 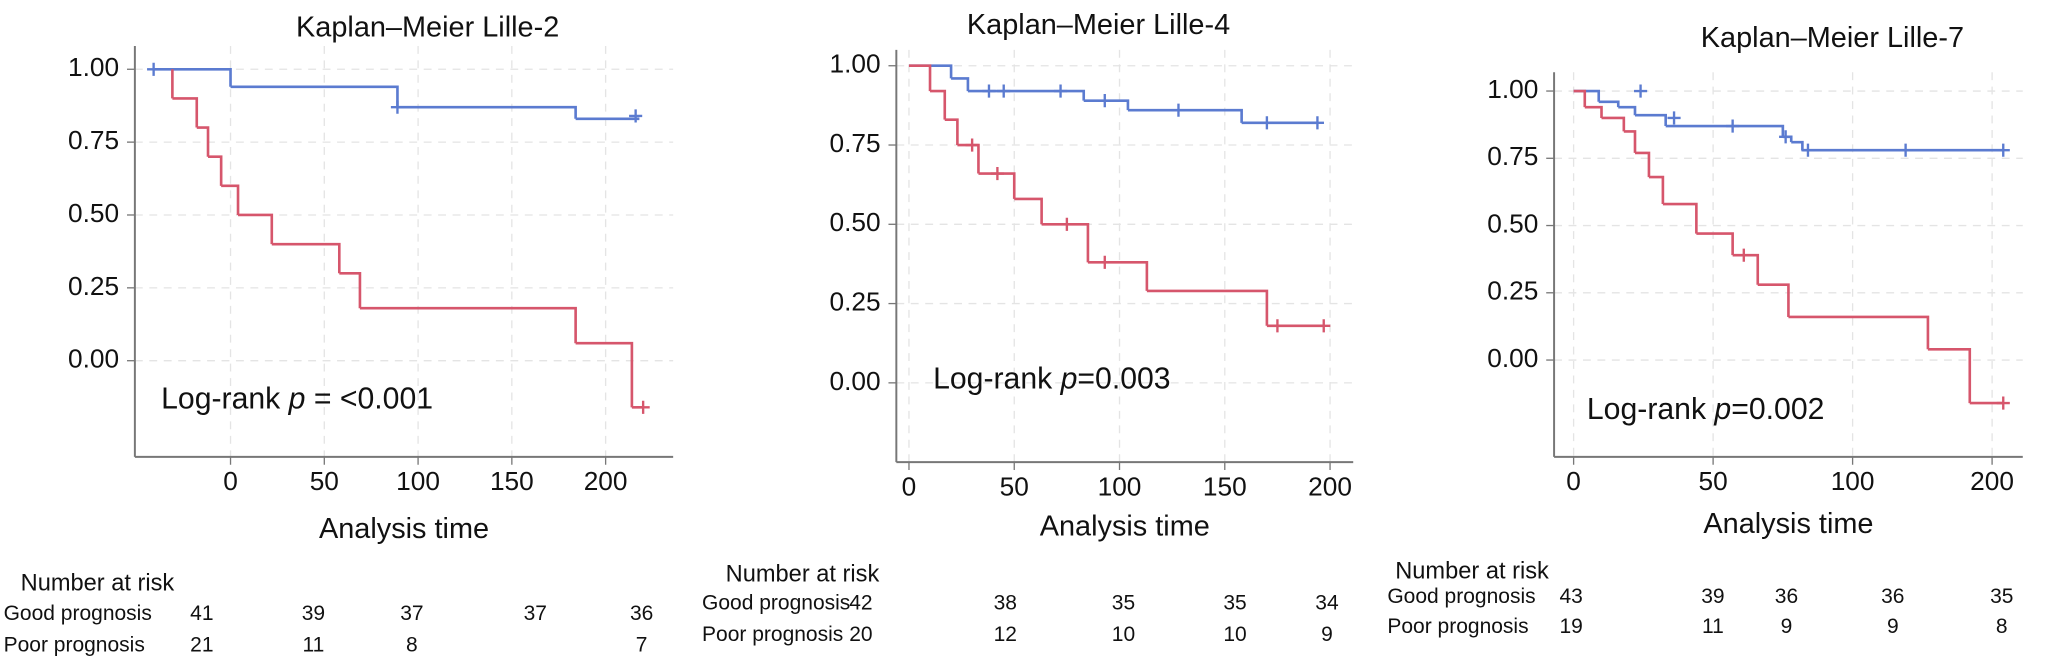 I want to click on risk-value: 19, so click(x=1570, y=626).